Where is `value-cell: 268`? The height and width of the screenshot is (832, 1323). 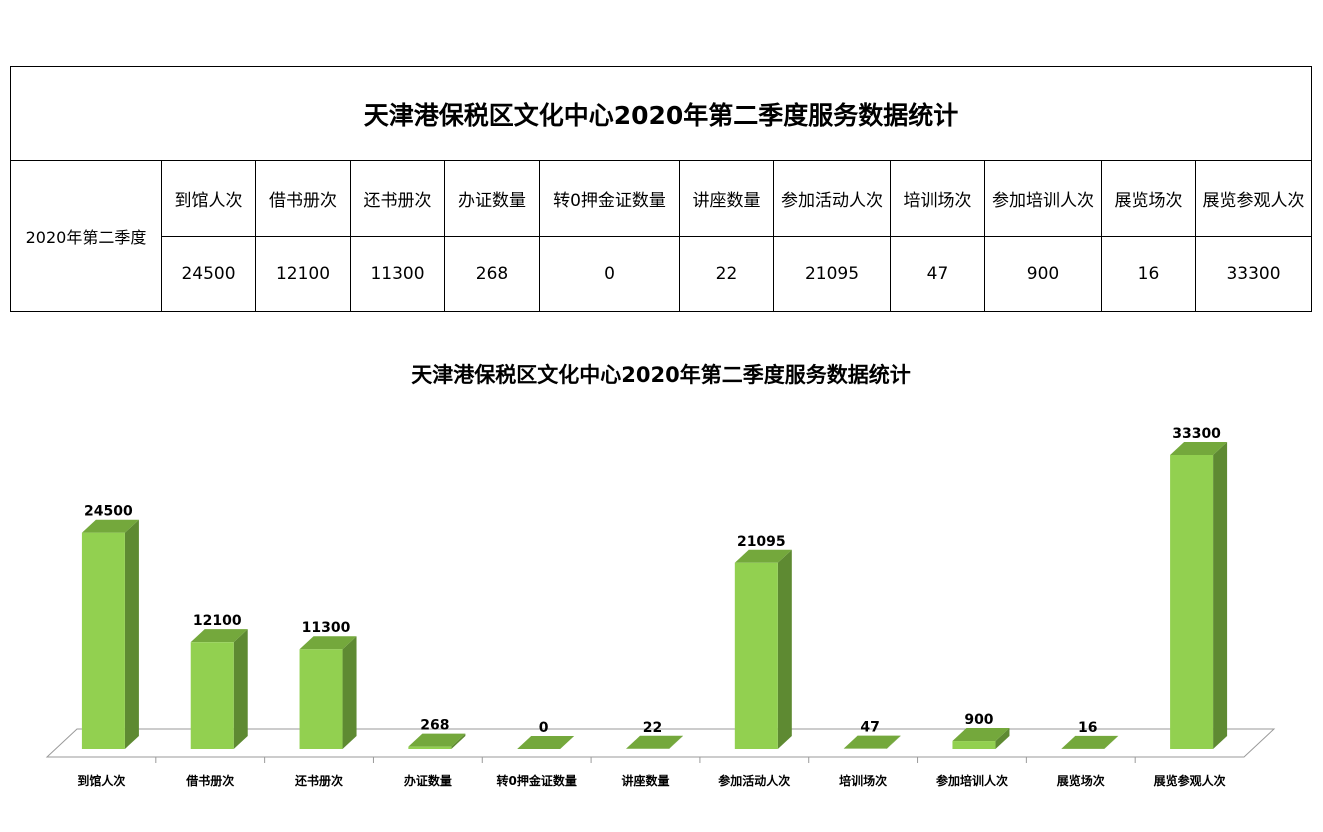
value-cell: 268 is located at coordinates (492, 274).